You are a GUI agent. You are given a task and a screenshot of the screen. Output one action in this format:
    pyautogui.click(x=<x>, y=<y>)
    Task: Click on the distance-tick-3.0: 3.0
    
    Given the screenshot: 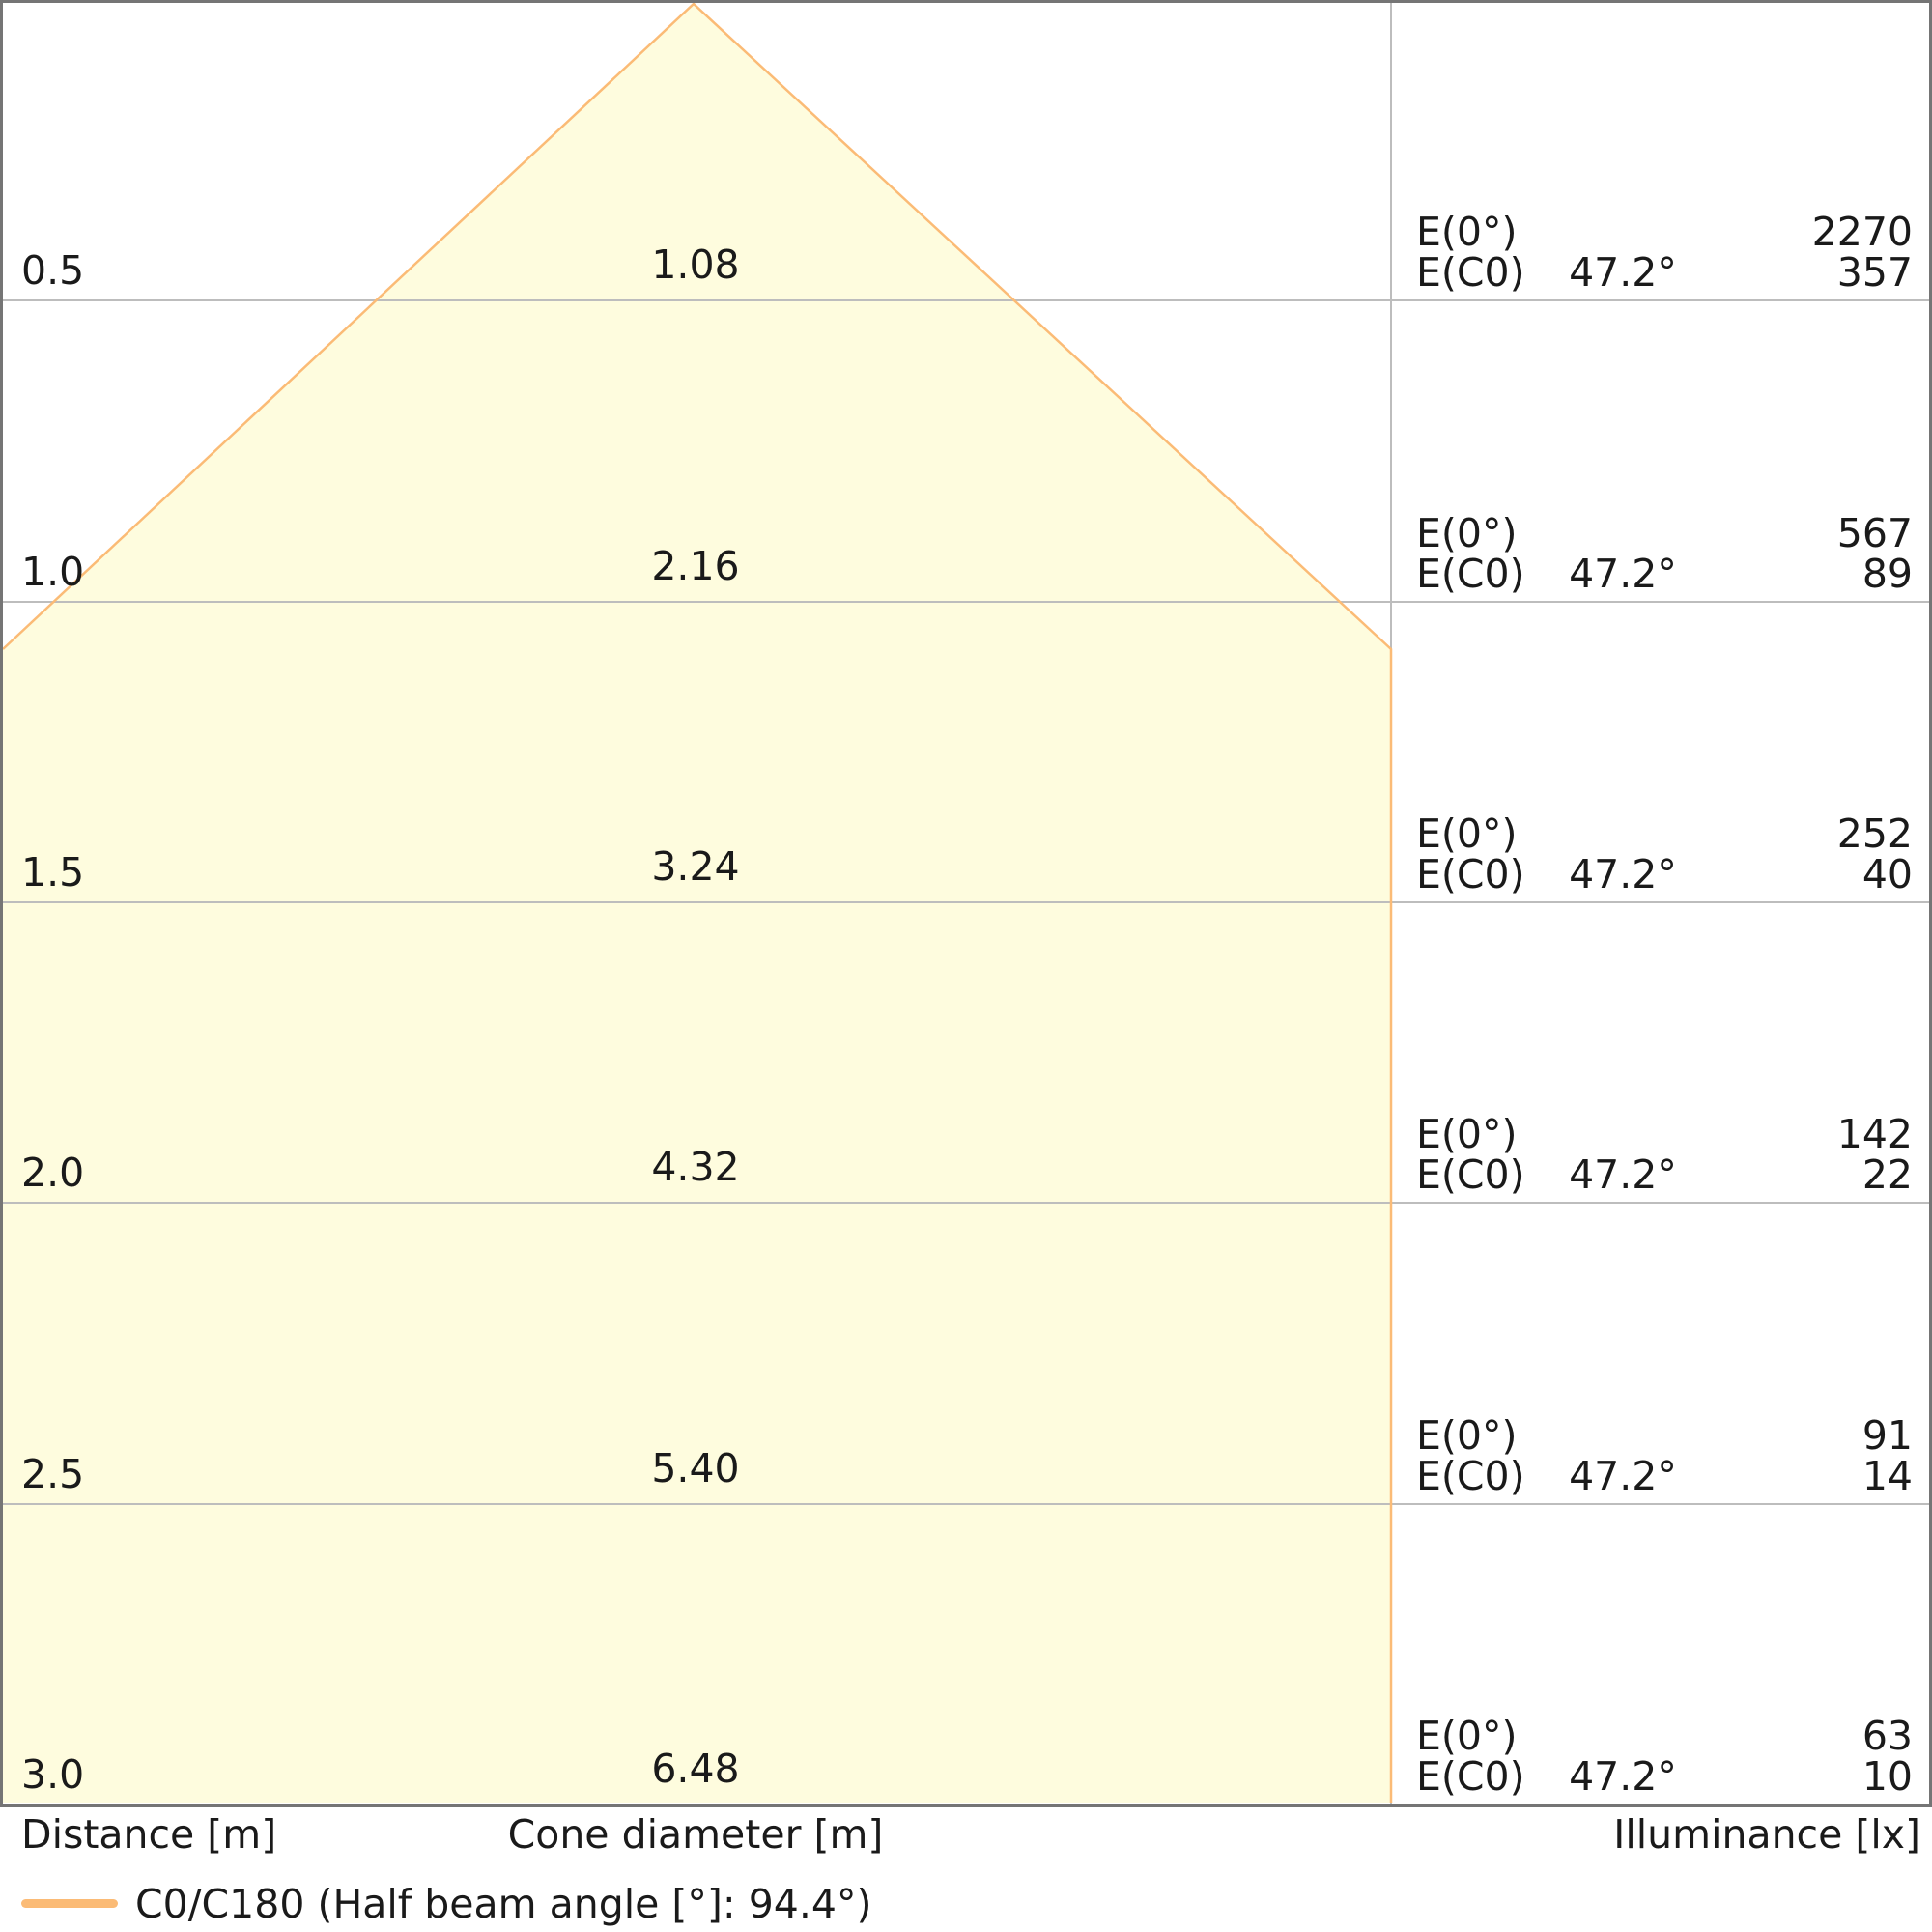 What is the action you would take?
    pyautogui.click(x=53, y=1774)
    